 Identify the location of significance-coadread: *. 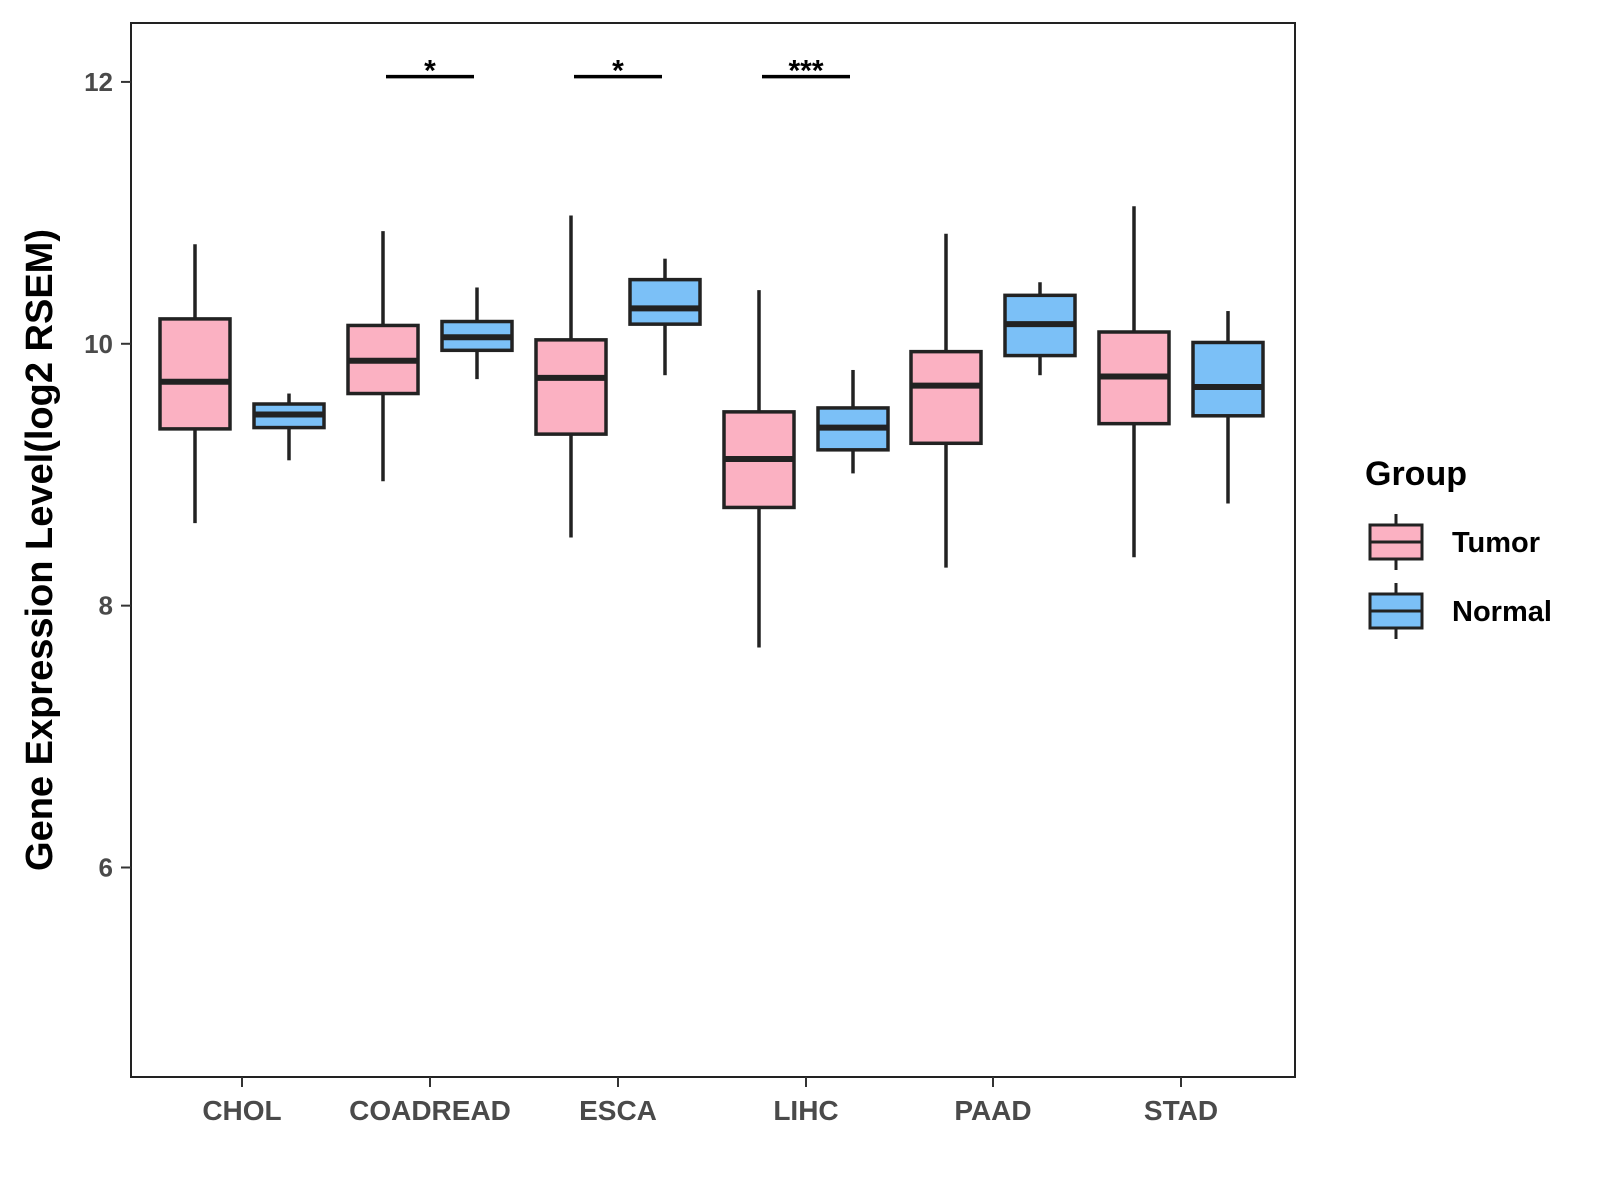
(430, 71).